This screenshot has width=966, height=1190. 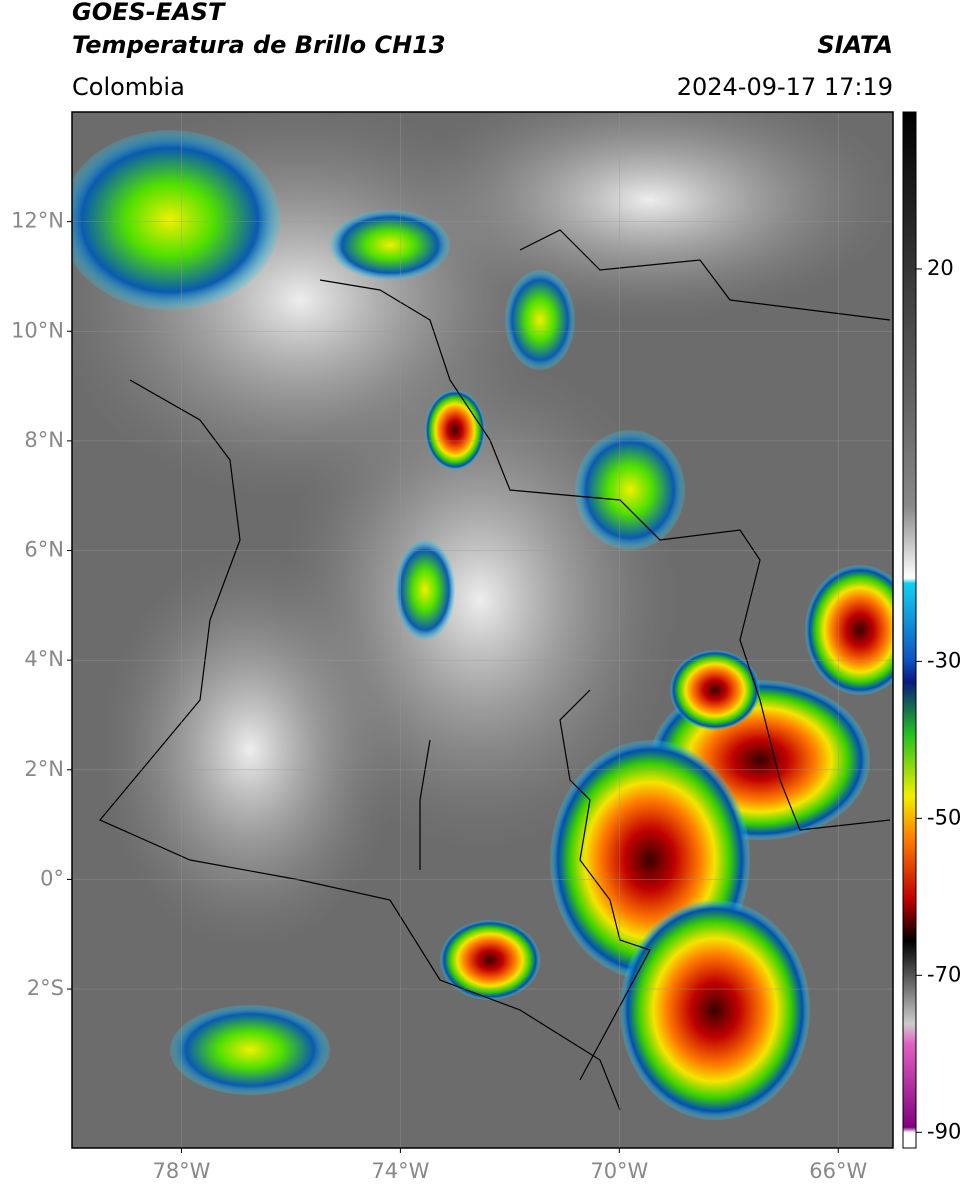 What do you see at coordinates (944, 1131) in the screenshot?
I see `colorbar-tick-label: -90` at bounding box center [944, 1131].